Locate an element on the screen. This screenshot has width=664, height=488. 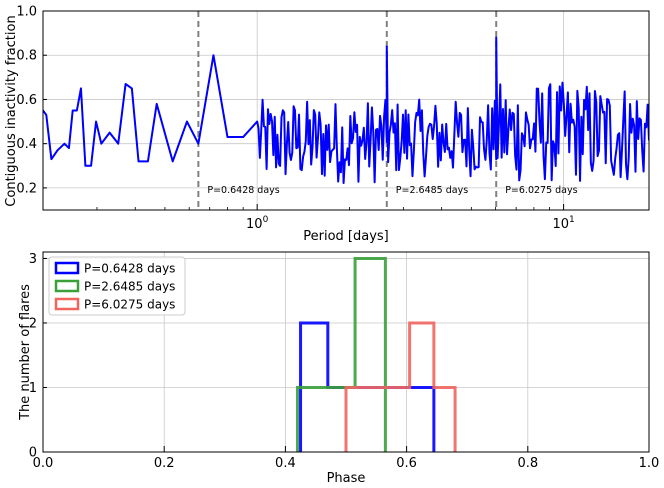
bottom-x-tick-label: 1.0 is located at coordinates (649, 463).